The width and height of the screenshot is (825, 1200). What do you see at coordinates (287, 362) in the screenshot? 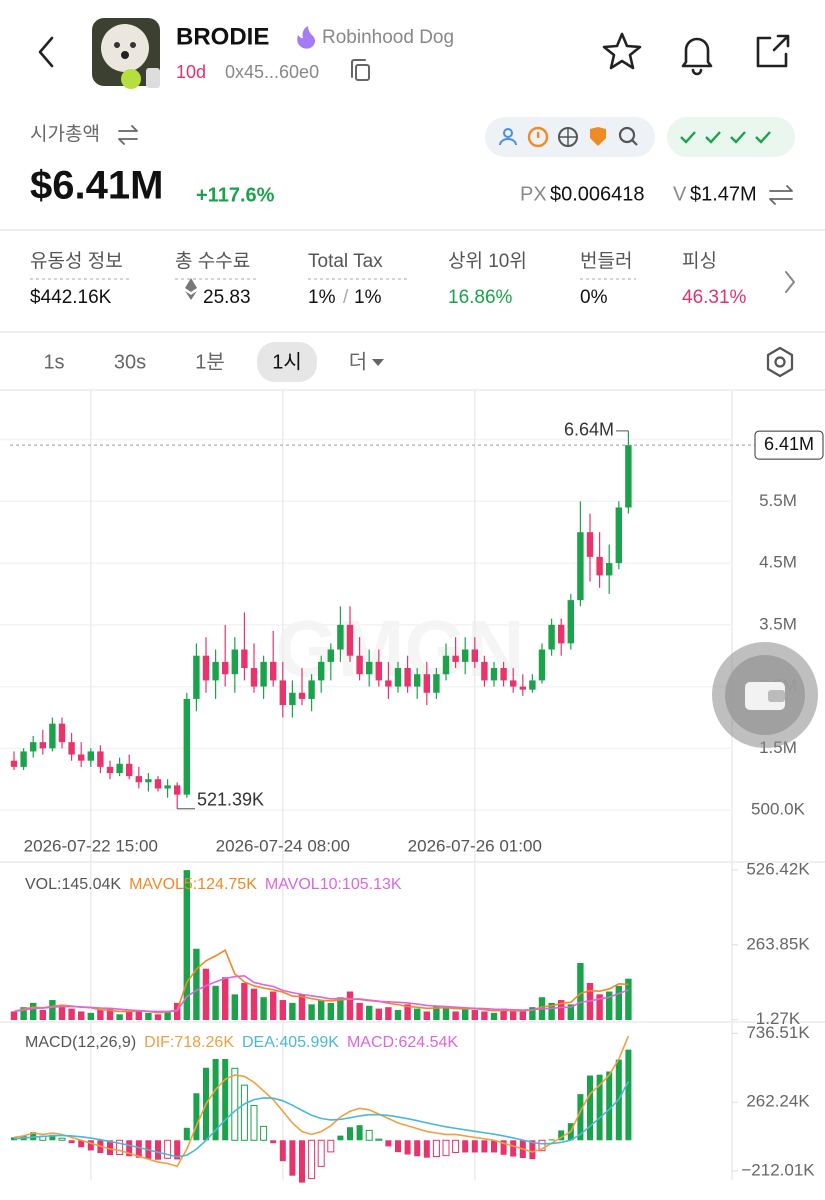
I see `interval-tab: 1시` at bounding box center [287, 362].